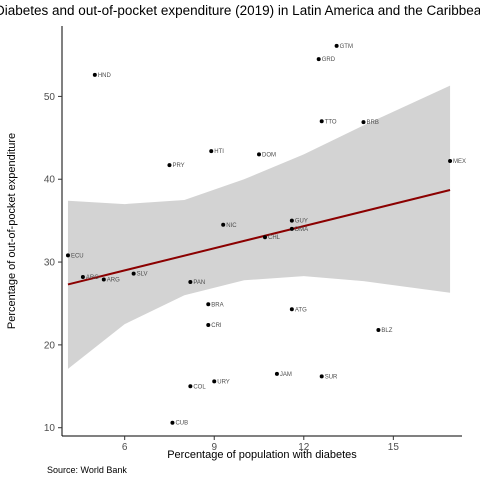  Describe the element at coordinates (50, 180) in the screenshot. I see `y-tick-label: 40` at that location.